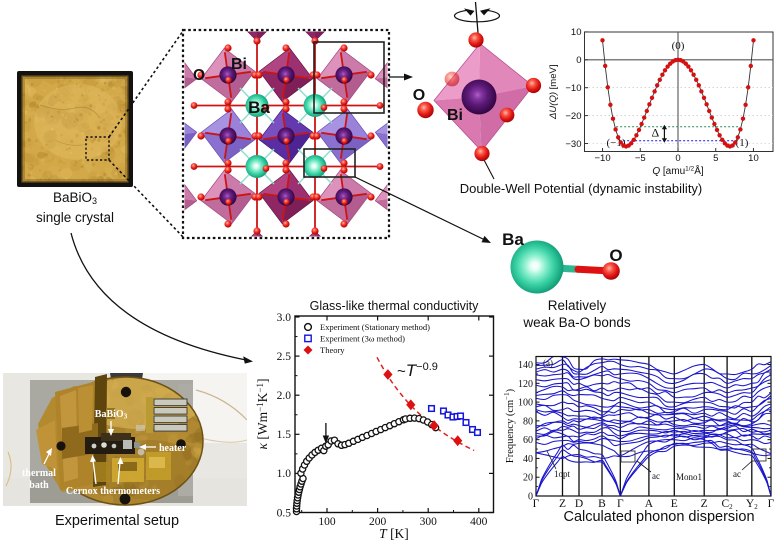 This screenshot has width=780, height=550. What do you see at coordinates (117, 521) in the screenshot?
I see `svg-text: Experimental setup` at bounding box center [117, 521].